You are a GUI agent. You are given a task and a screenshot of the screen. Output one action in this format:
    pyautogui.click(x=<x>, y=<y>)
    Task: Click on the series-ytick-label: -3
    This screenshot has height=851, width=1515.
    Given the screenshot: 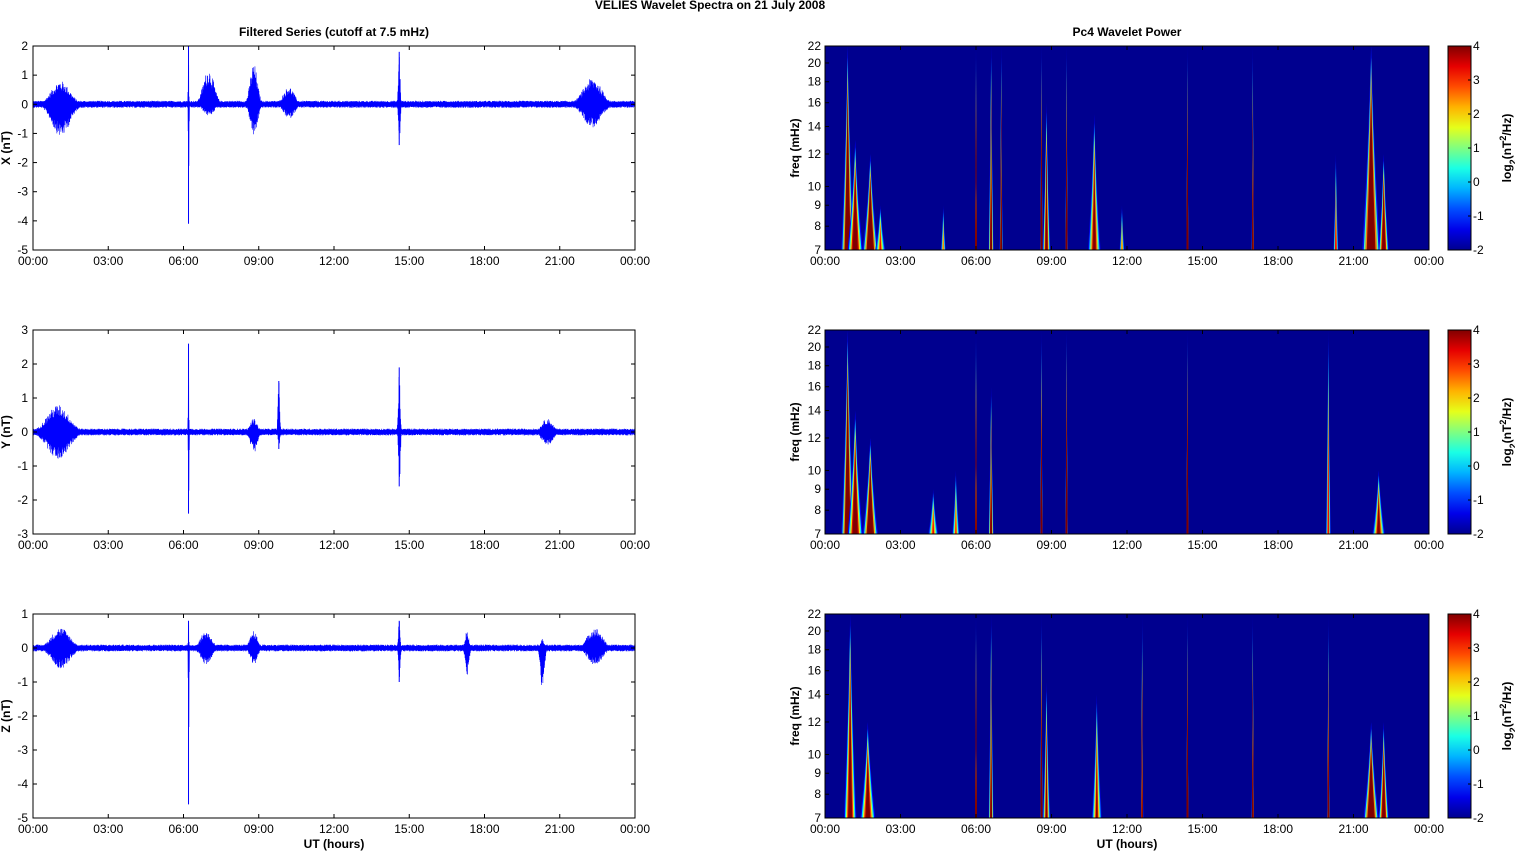 What is the action you would take?
    pyautogui.click(x=22, y=750)
    